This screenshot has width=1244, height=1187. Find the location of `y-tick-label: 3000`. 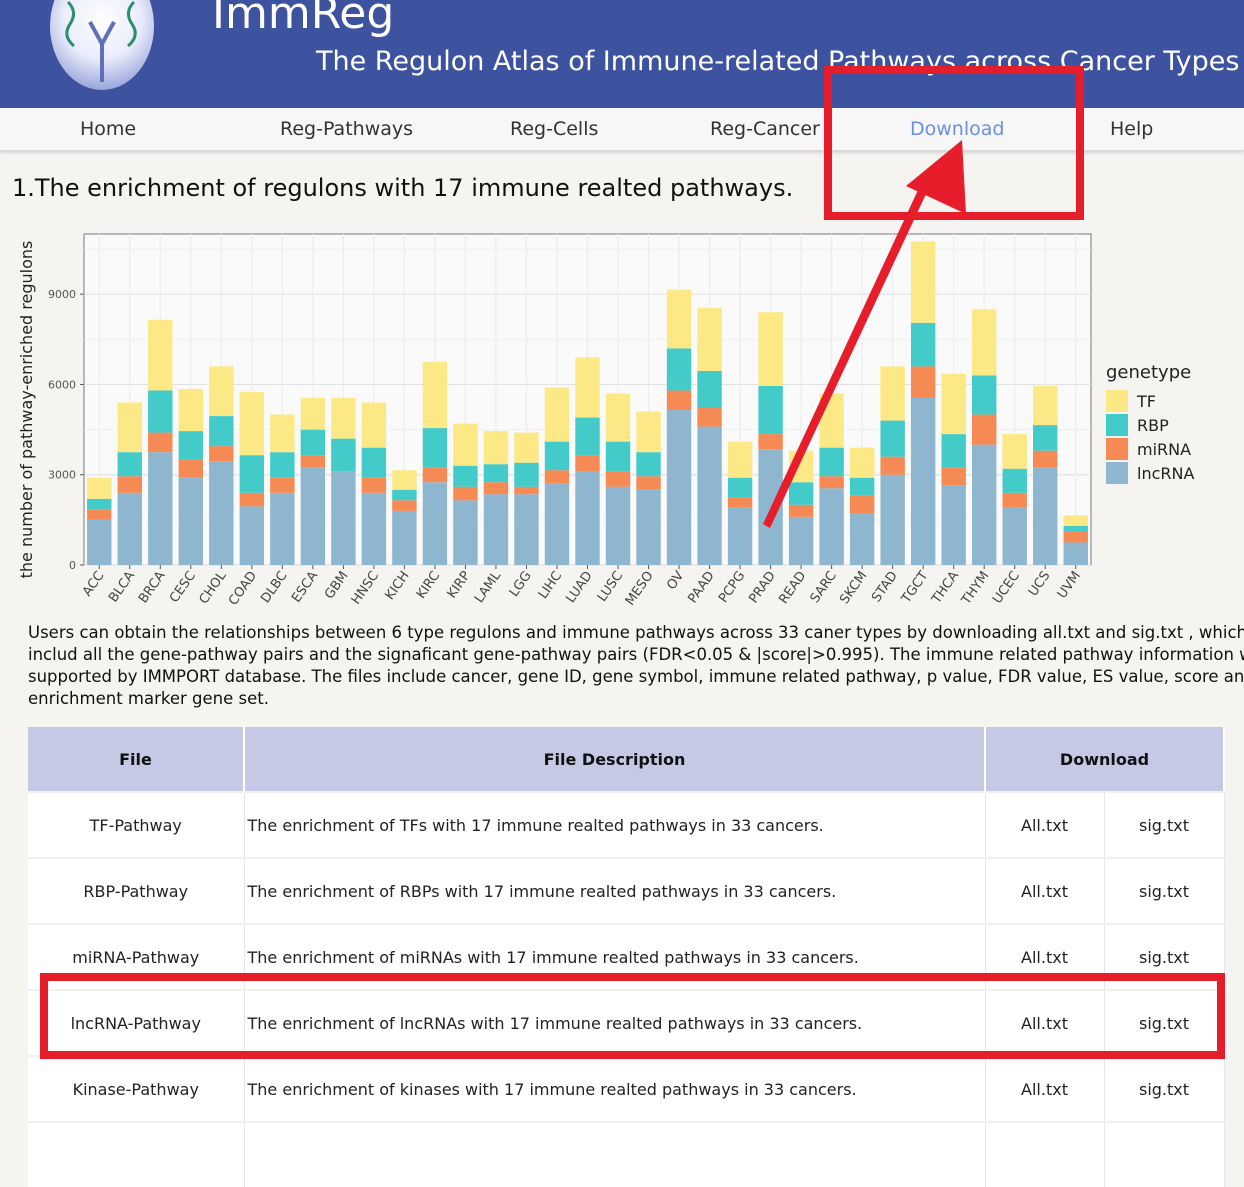

y-tick-label: 3000 is located at coordinates (62, 475).